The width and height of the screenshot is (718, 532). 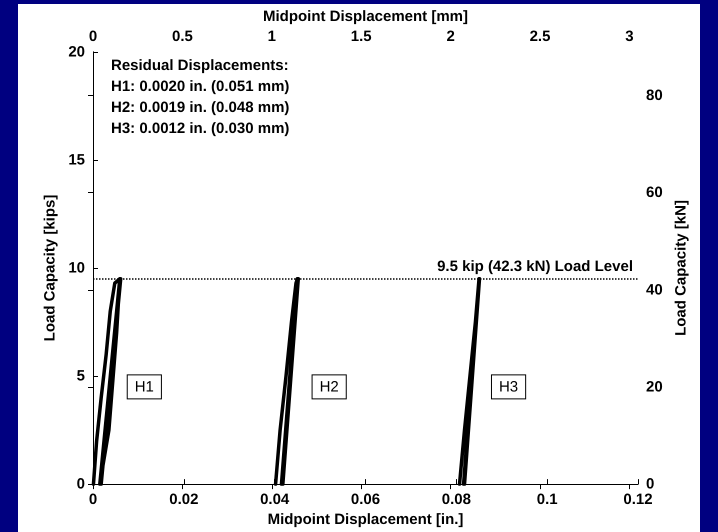 I want to click on y2-tick-label: 60, so click(x=654, y=193).